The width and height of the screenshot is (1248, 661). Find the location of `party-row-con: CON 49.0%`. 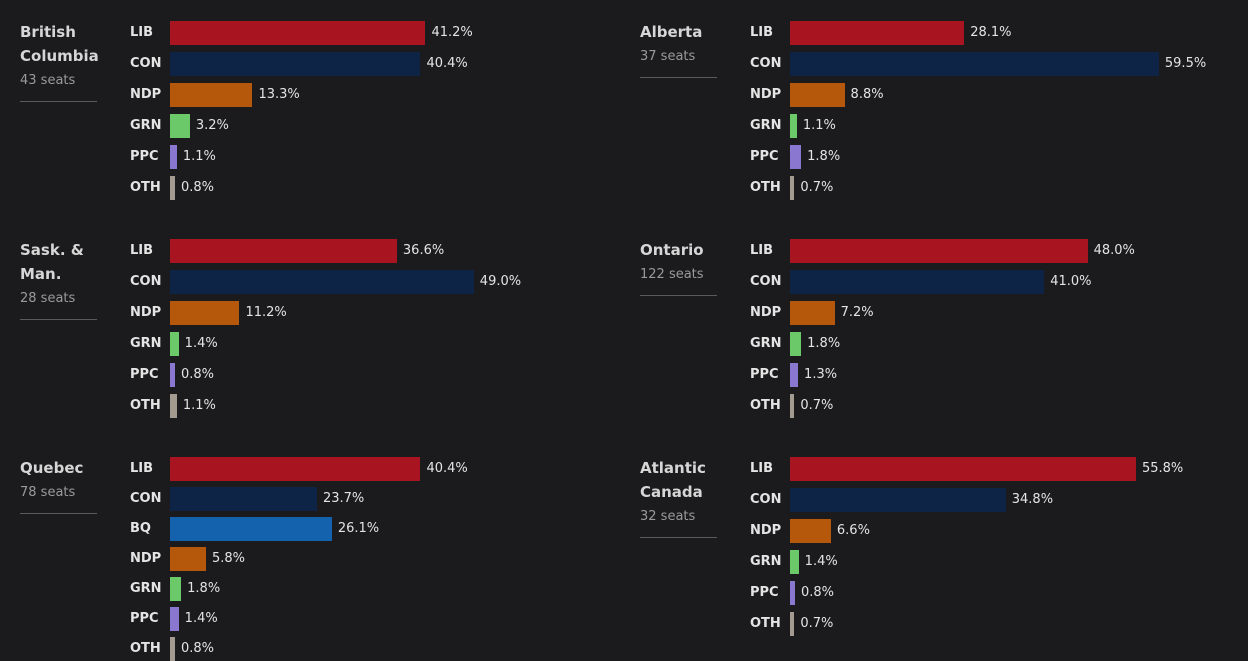

party-row-con: CON 49.0% is located at coordinates (375, 282).